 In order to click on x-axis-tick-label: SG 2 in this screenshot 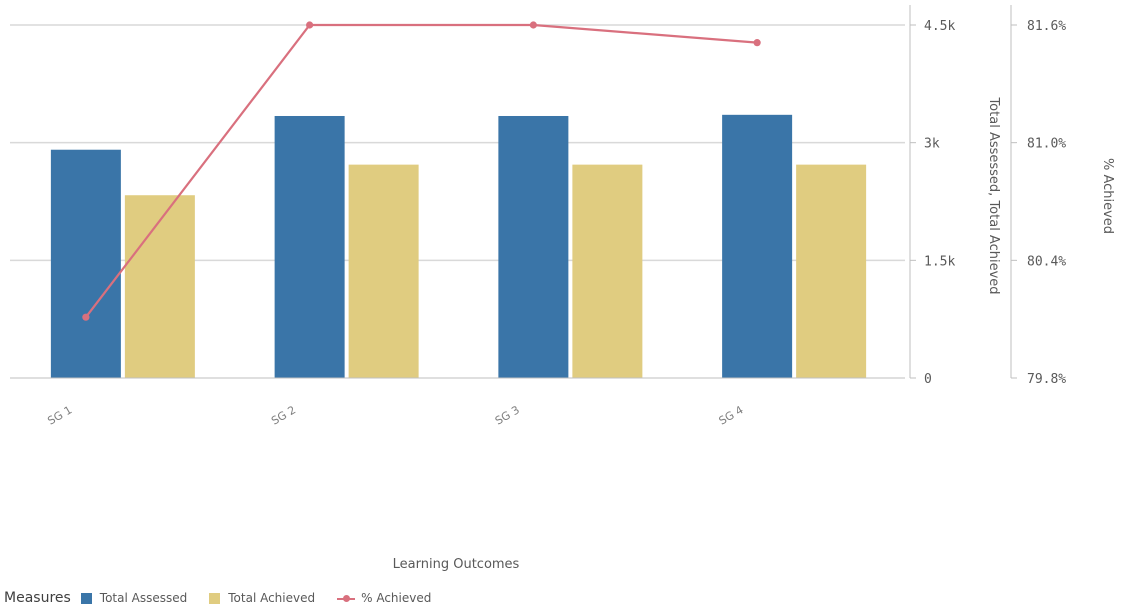, I will do `click(283, 415)`.